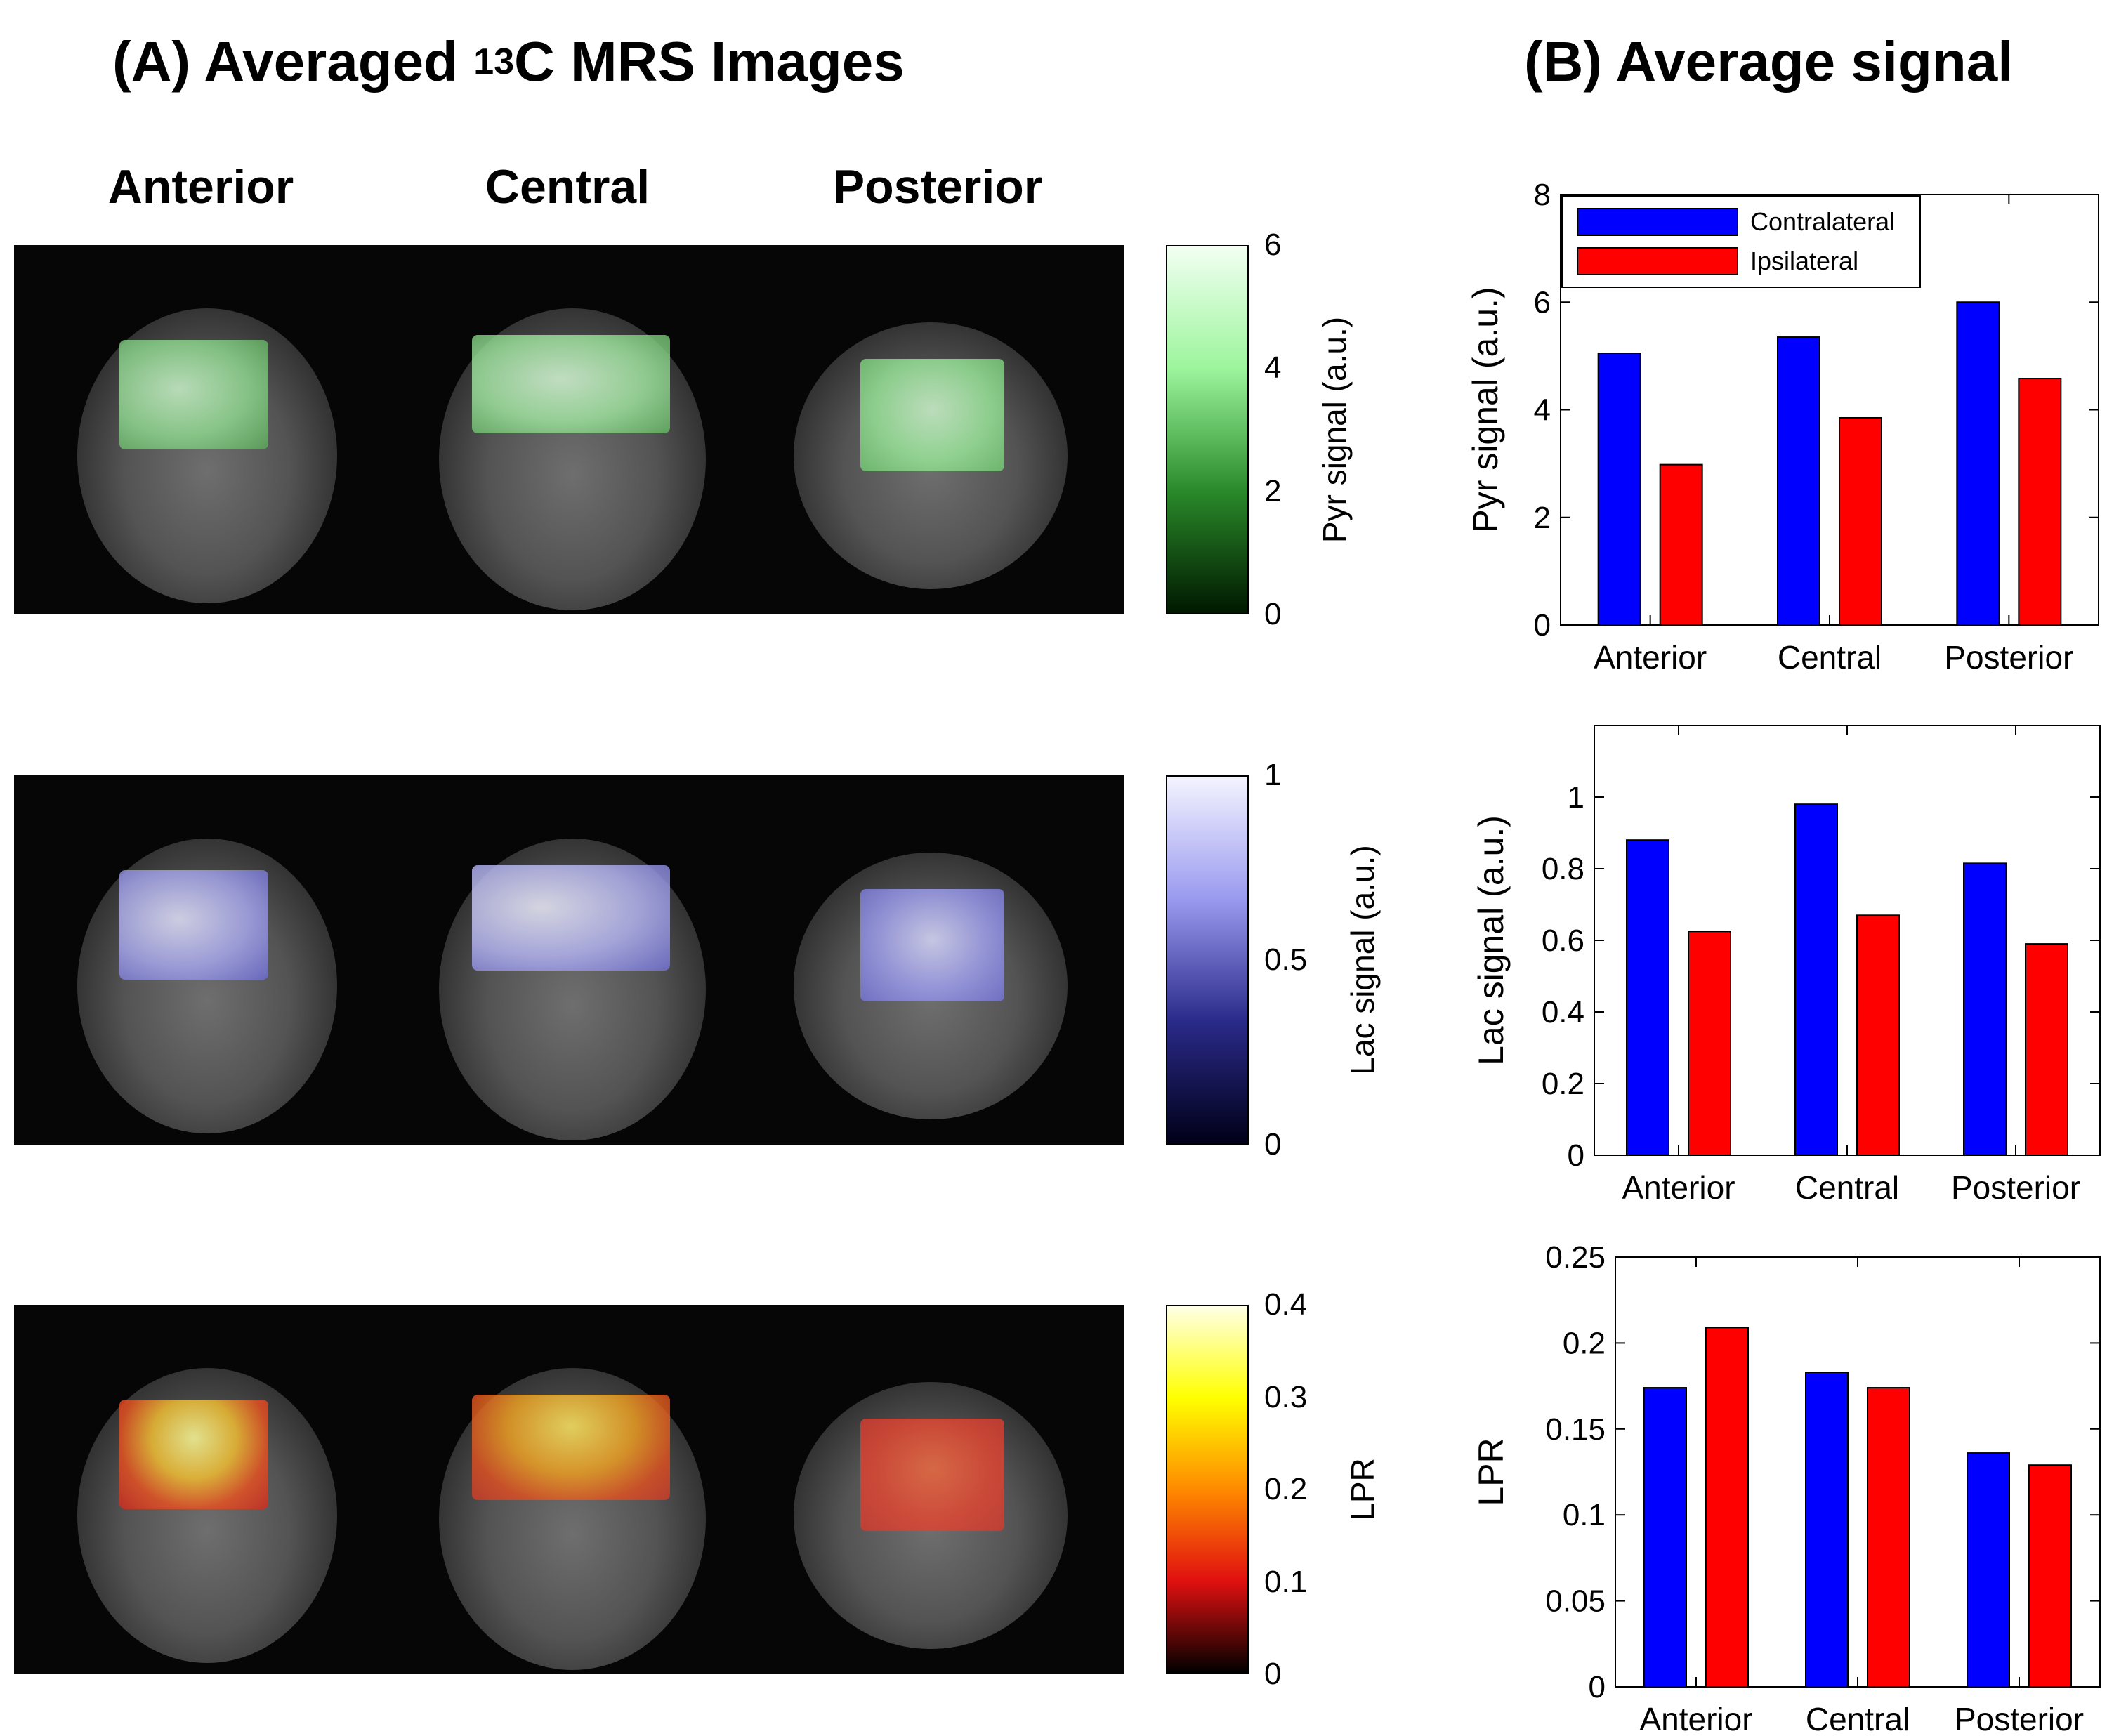 The width and height of the screenshot is (2107, 1736). I want to click on chart-0-bar-ipsilateral-central, so click(1861, 521).